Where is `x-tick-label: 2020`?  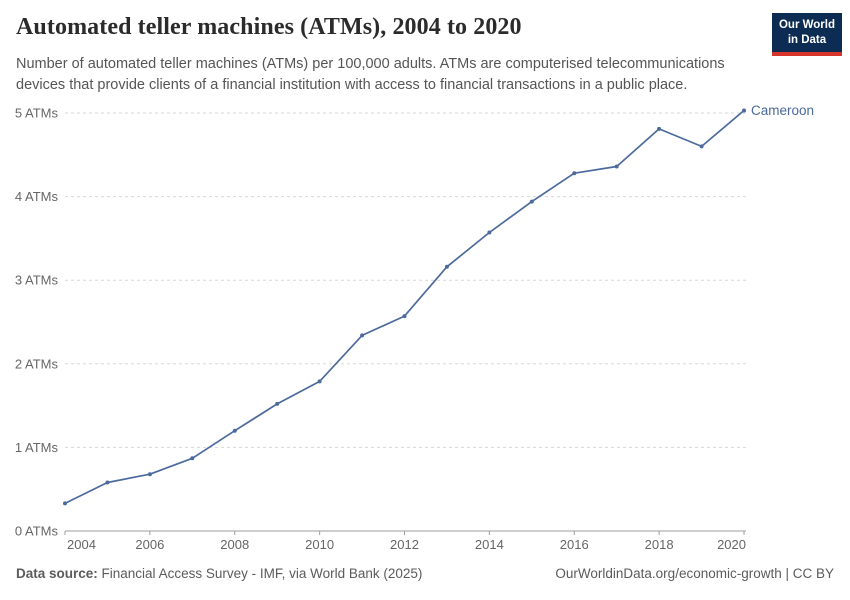 x-tick-label: 2020 is located at coordinates (731, 544).